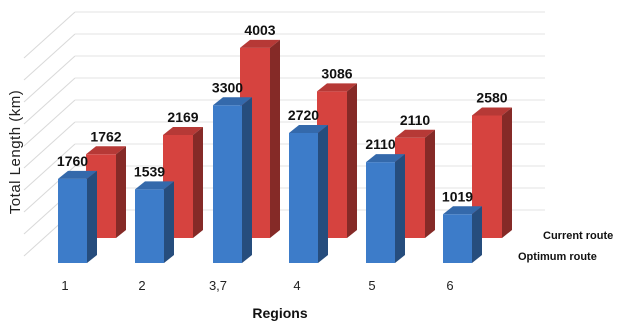 The image size is (619, 325). Describe the element at coordinates (259, 30) in the screenshot. I see `data-label-current-route: 4003` at that location.